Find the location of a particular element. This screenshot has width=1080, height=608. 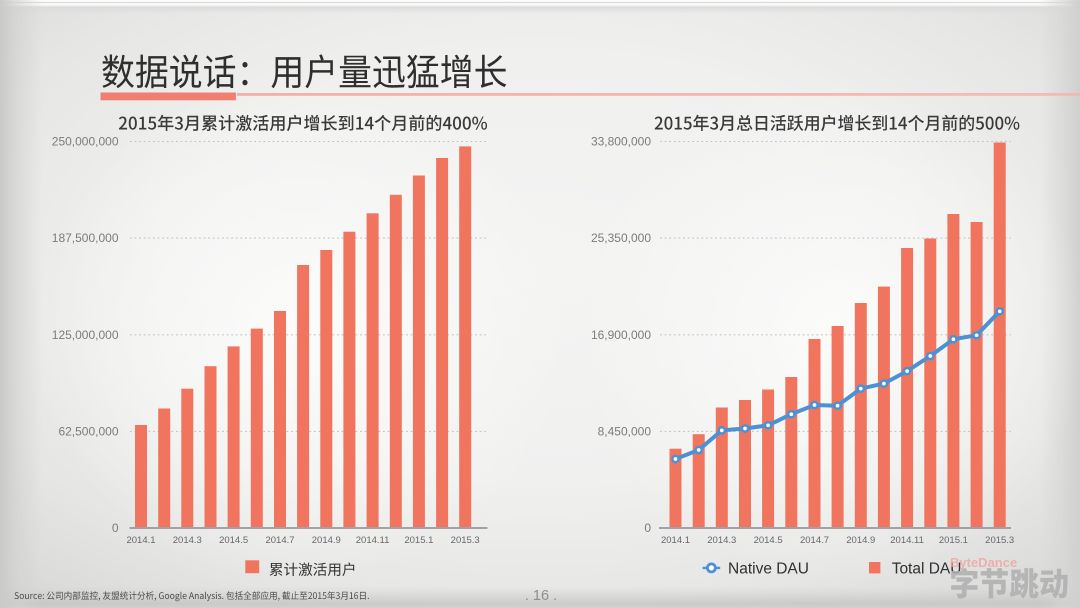

svg-text: 250,000,000 is located at coordinates (85, 142).